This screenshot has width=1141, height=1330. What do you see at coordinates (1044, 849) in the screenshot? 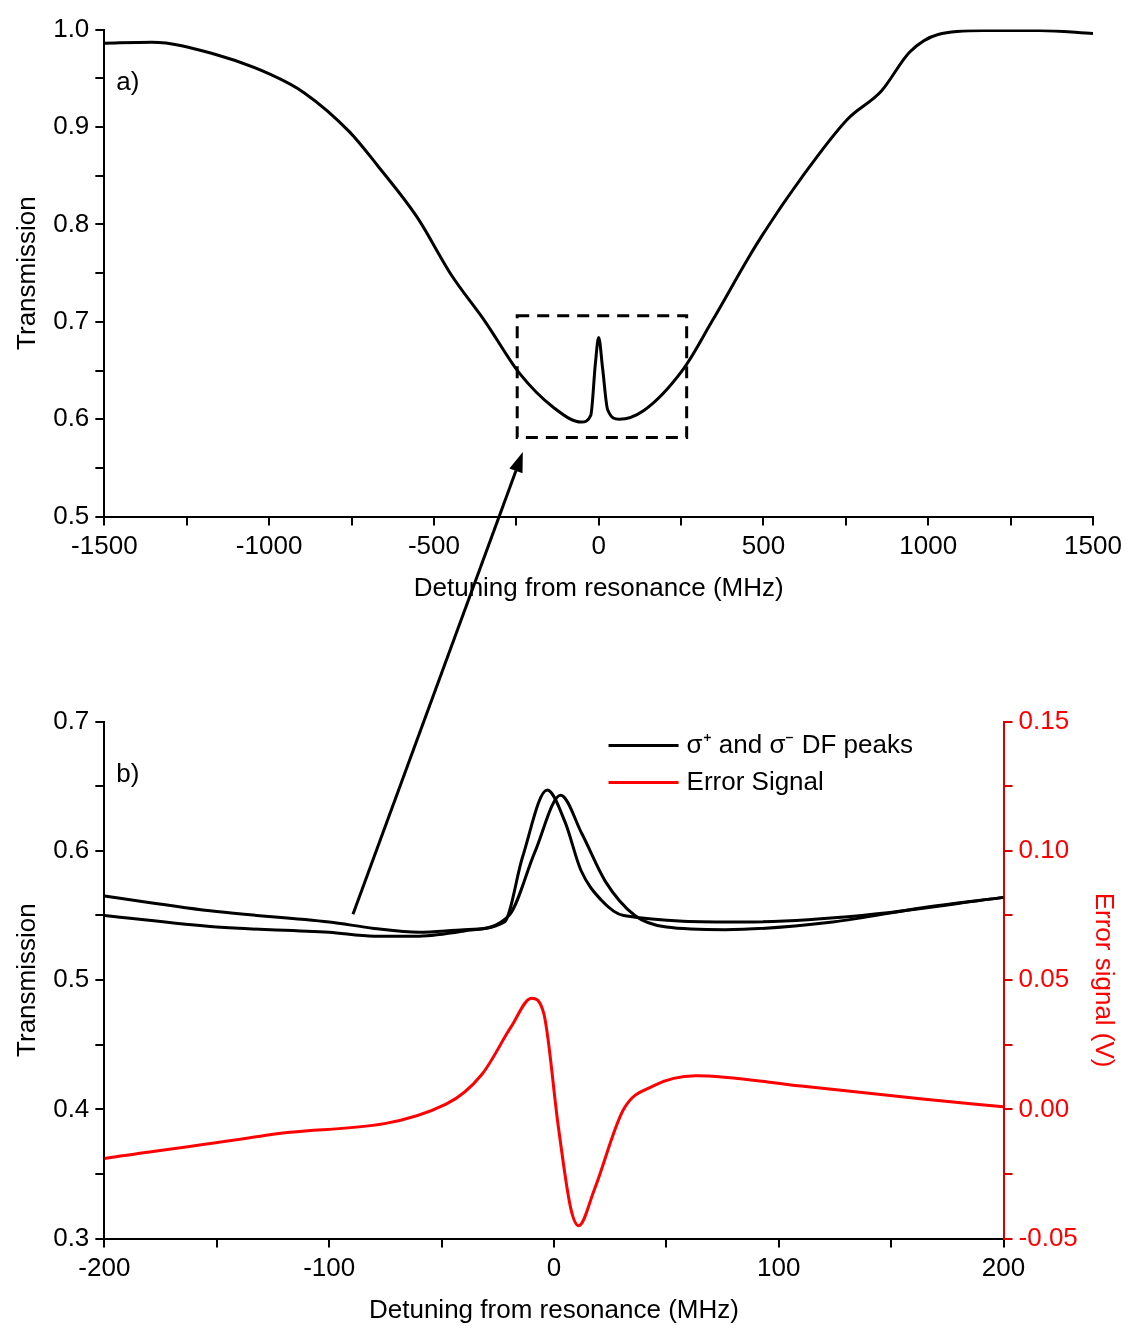
I see `y2-tick-label: 0.10` at bounding box center [1044, 849].